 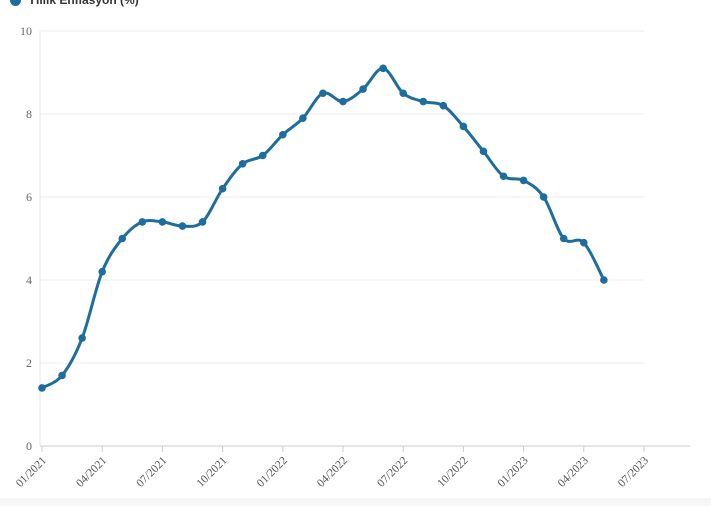 What do you see at coordinates (355, 502) in the screenshot?
I see `page-bottom-gutter` at bounding box center [355, 502].